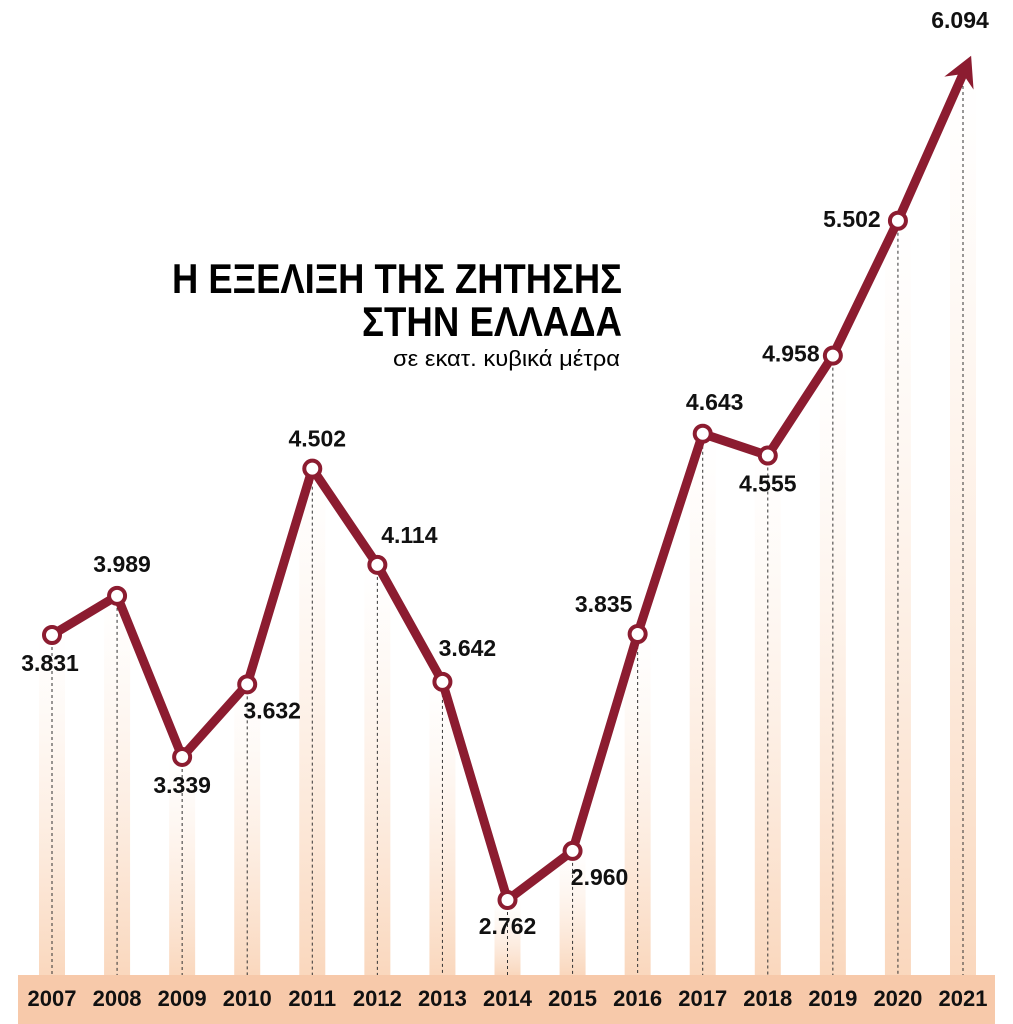  What do you see at coordinates (852, 219) in the screenshot?
I see `value-label: 5.502` at bounding box center [852, 219].